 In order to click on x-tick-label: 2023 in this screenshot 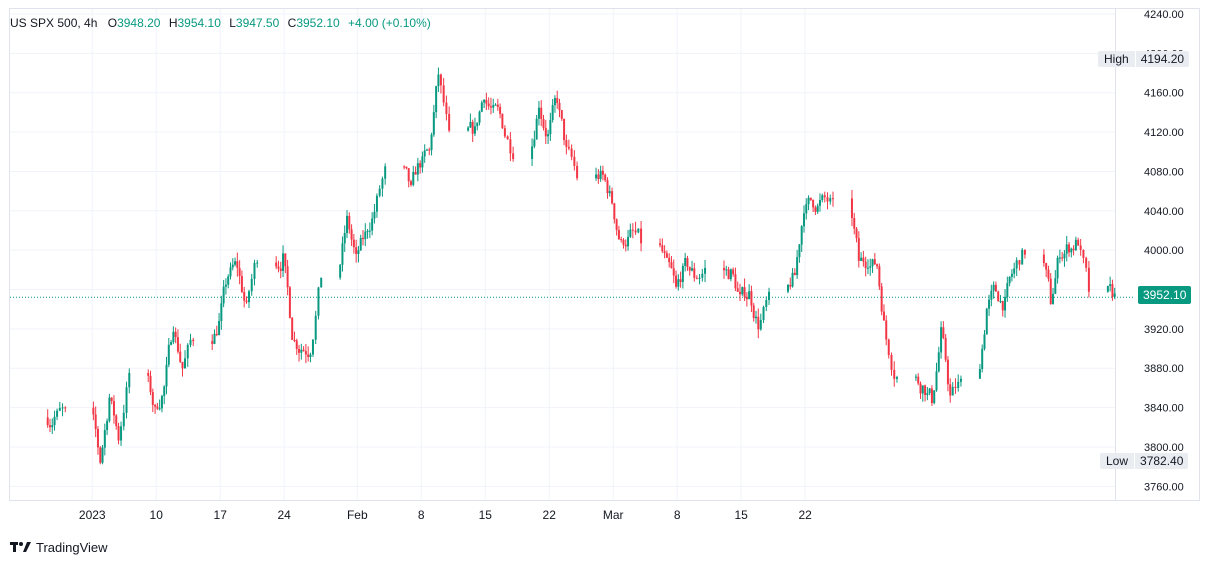, I will do `click(92, 515)`.